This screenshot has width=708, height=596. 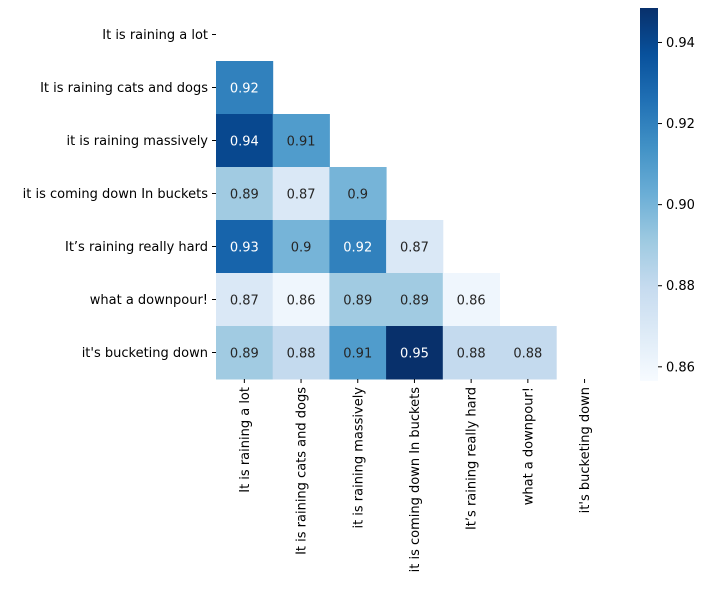 I want to click on cell-value-6-3: 0.95, so click(x=414, y=354).